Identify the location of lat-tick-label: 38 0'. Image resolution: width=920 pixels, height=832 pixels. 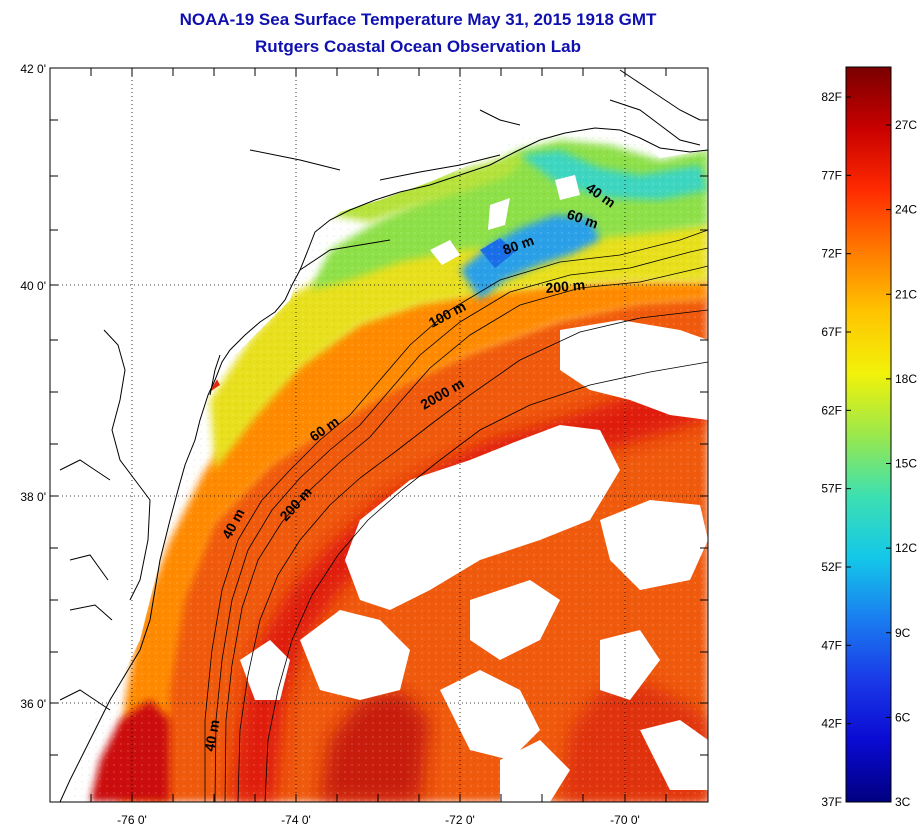
(33, 497).